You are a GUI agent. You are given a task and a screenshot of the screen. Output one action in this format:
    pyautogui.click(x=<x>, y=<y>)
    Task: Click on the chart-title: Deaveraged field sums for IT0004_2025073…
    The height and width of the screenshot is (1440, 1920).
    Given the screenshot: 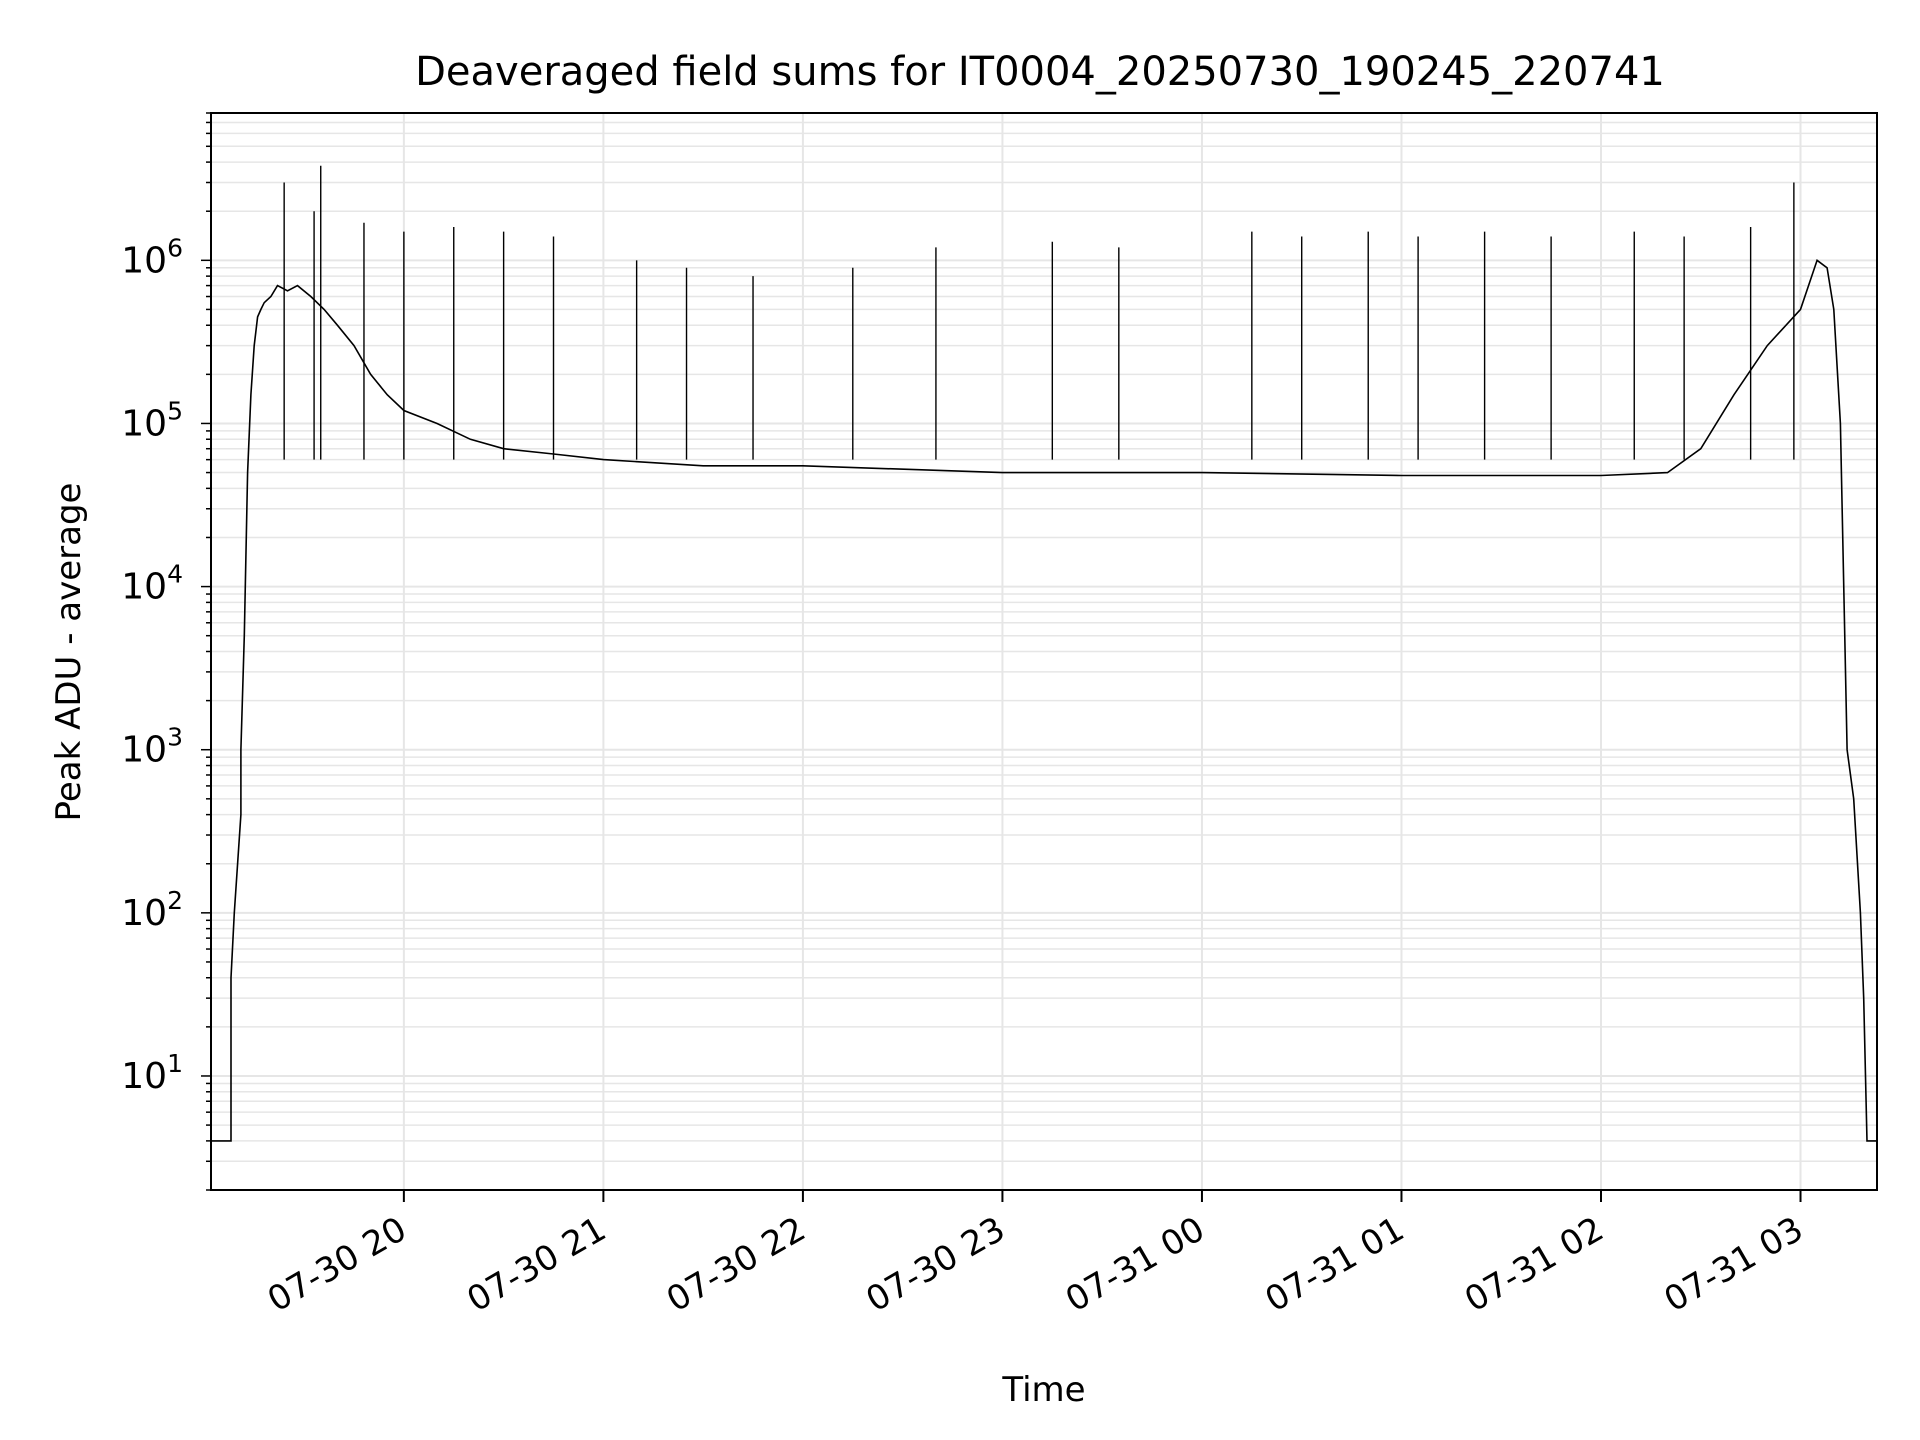 What is the action you would take?
    pyautogui.click(x=1040, y=72)
    